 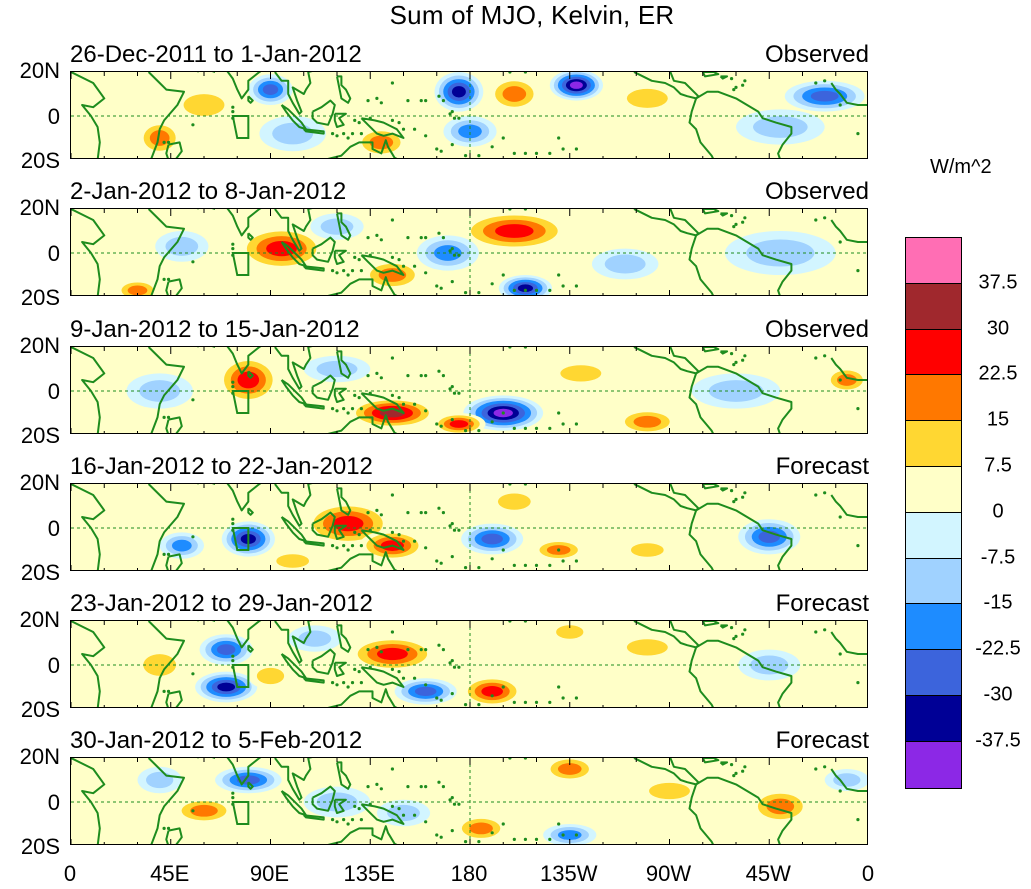 What do you see at coordinates (668, 873) in the screenshot?
I see `x-axis-label: 90W` at bounding box center [668, 873].